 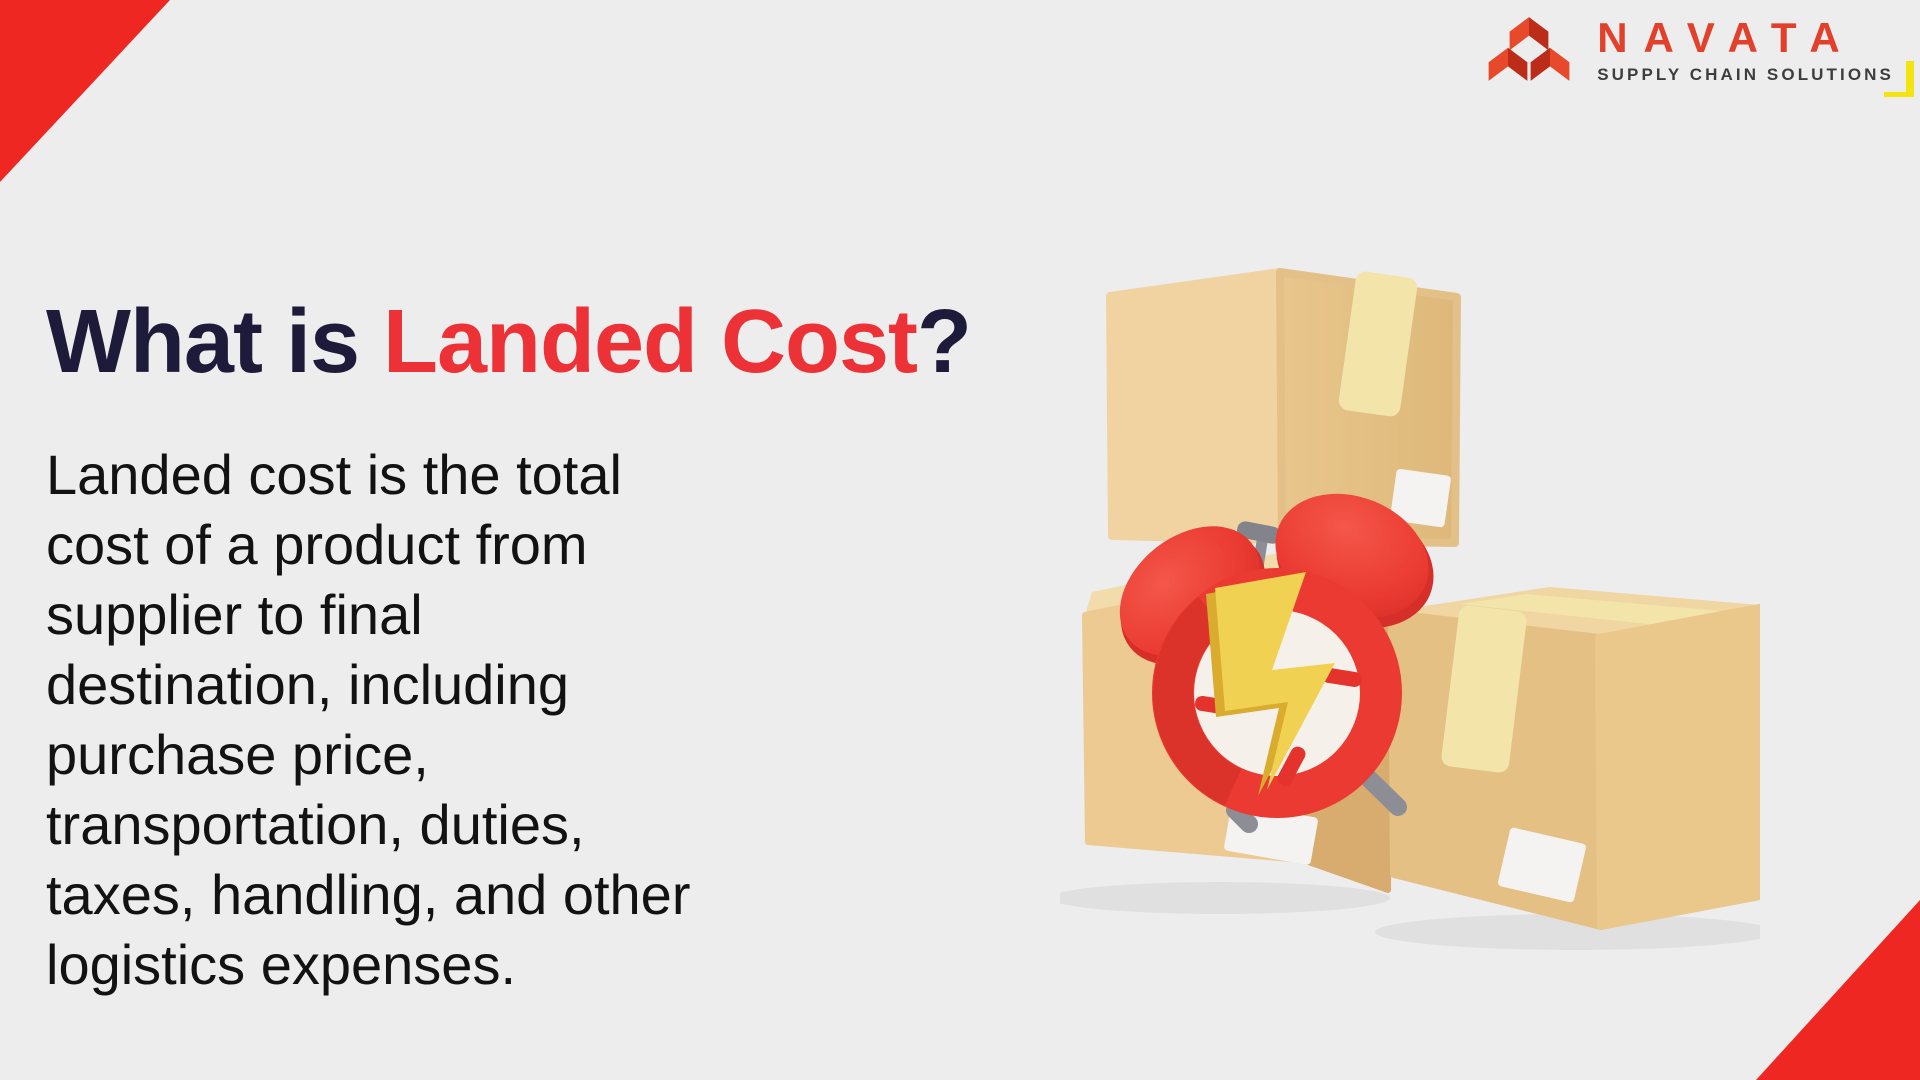 I want to click on page-title: What is Landed Cost?, so click(x=509, y=342).